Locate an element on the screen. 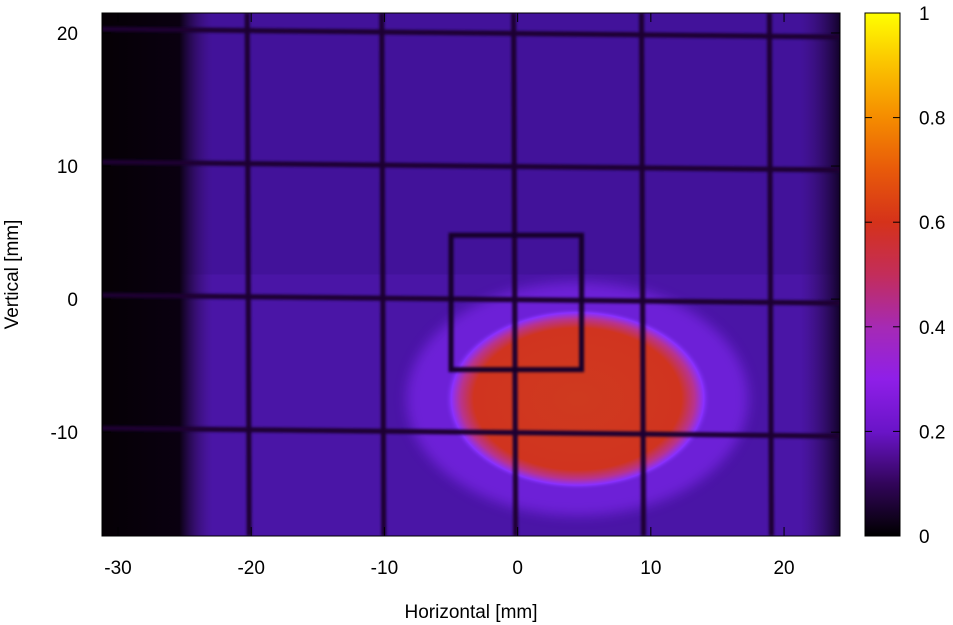 This screenshot has height=625, width=953. x-tick-label: -10 is located at coordinates (384, 568).